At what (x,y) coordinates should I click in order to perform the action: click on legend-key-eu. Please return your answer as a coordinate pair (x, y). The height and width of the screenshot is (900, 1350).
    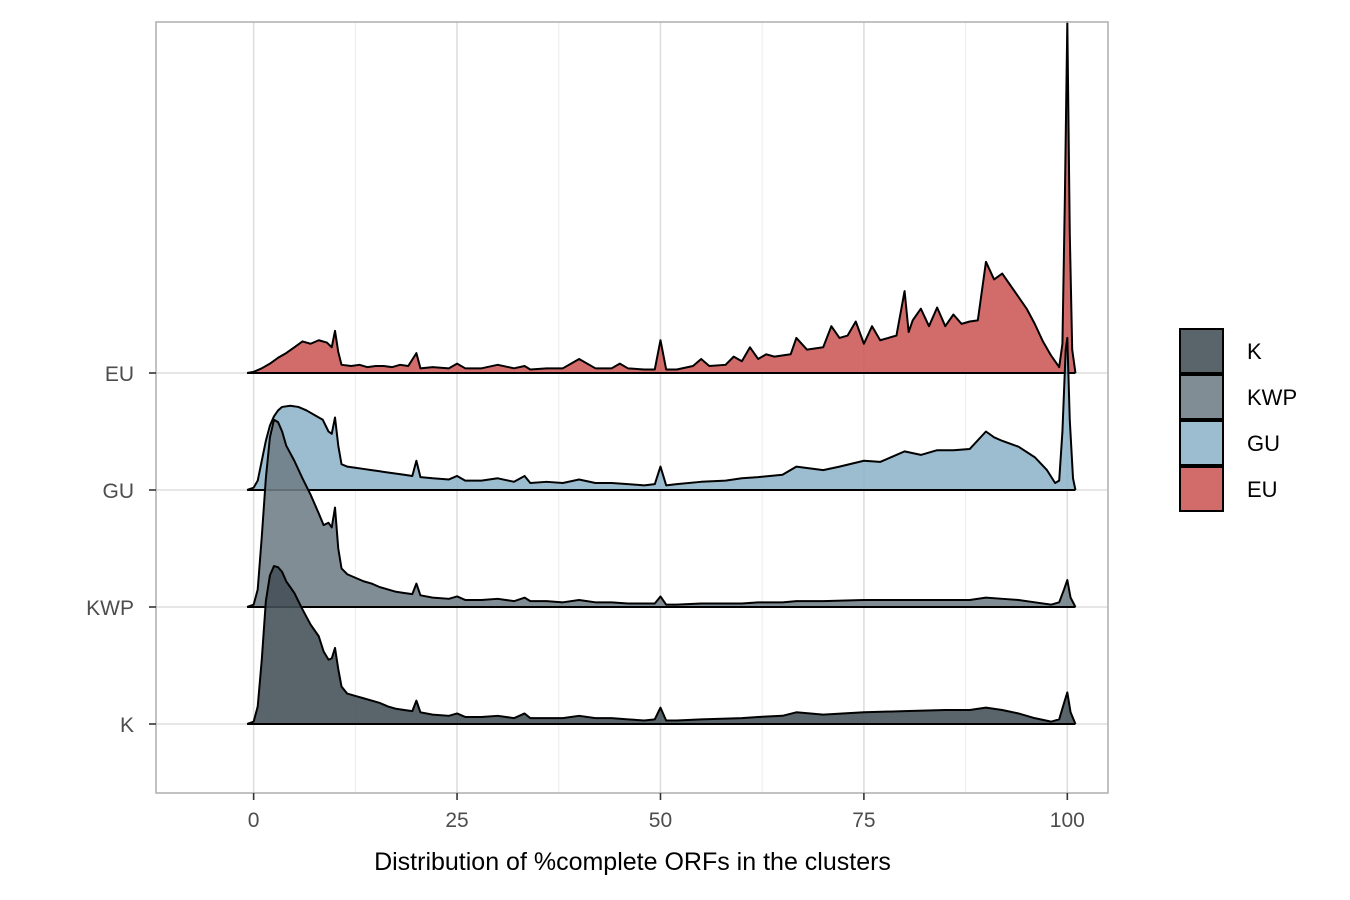
    Looking at the image, I should click on (1201, 489).